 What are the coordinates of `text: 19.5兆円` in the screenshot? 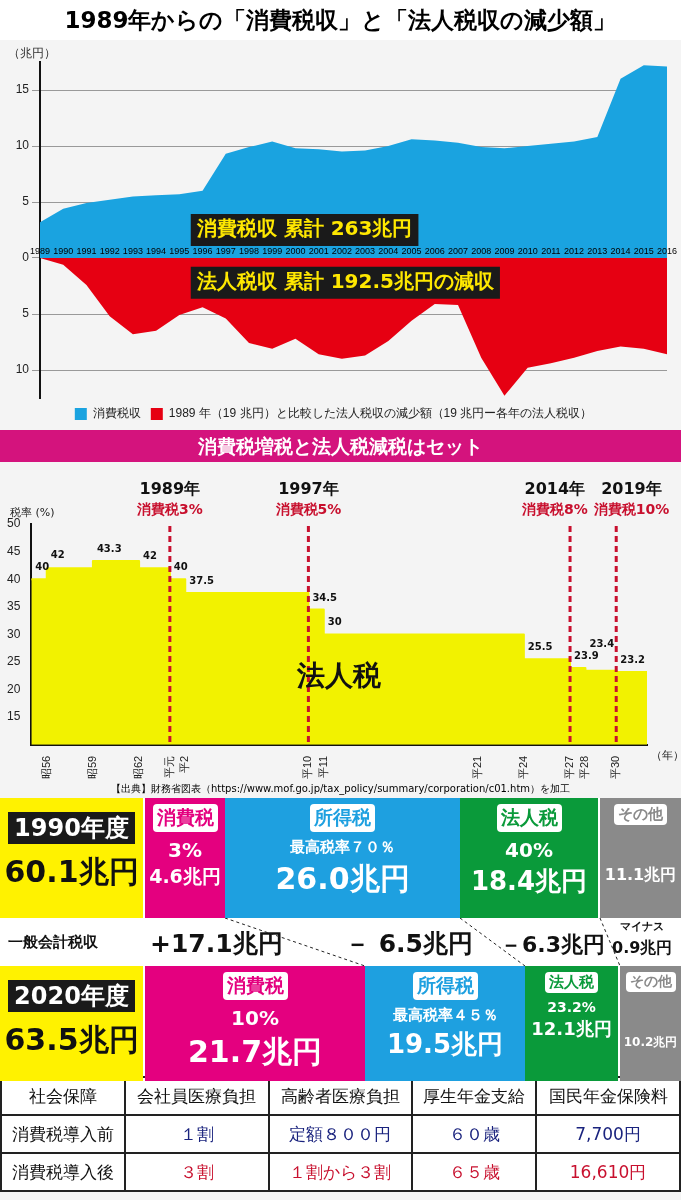 It's located at (445, 1044).